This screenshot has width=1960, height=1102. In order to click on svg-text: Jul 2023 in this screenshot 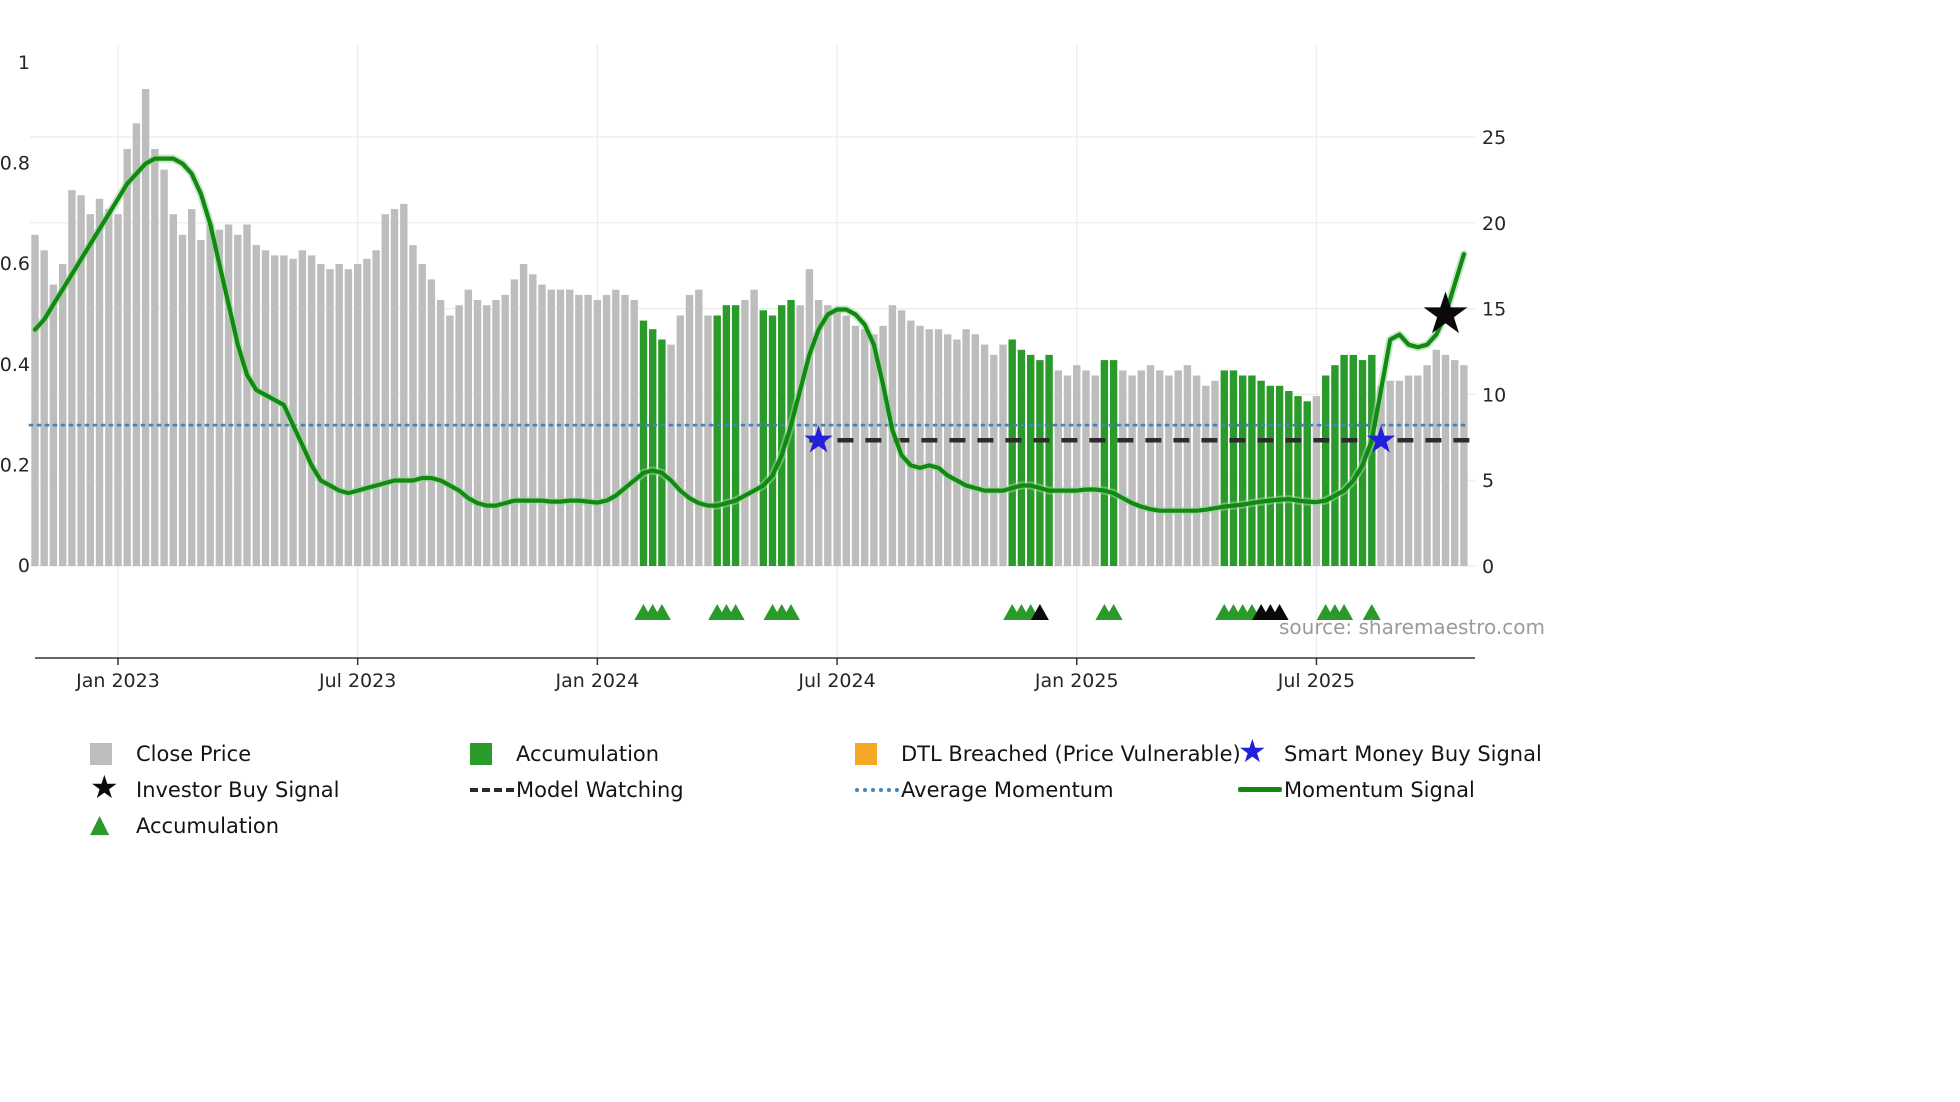, I will do `click(357, 681)`.